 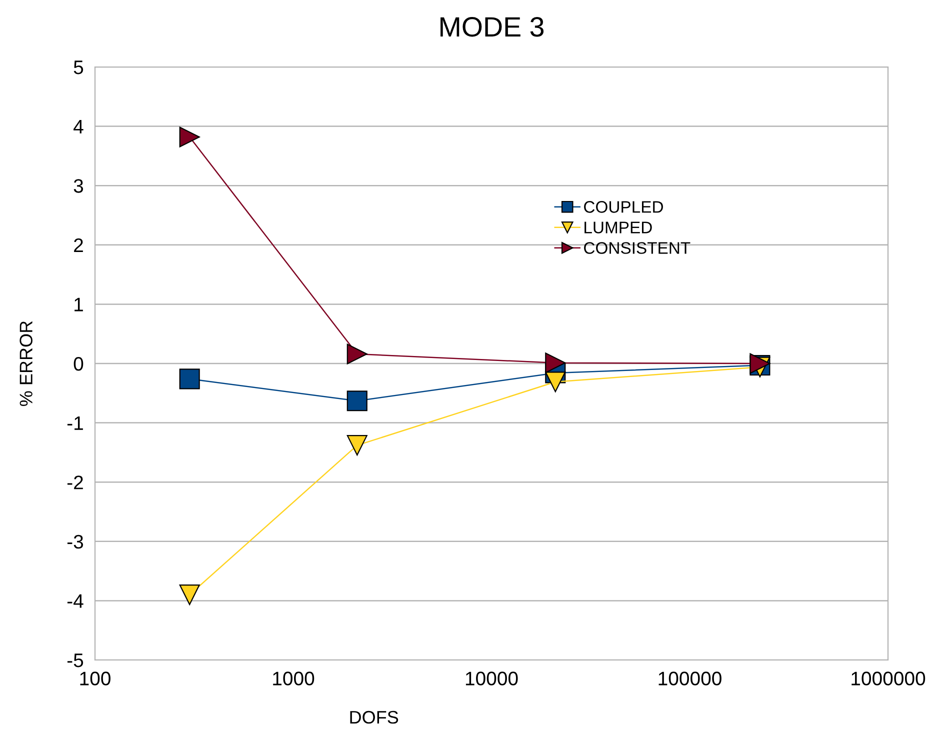 What do you see at coordinates (78, 305) in the screenshot?
I see `y-tick-label: 1` at bounding box center [78, 305].